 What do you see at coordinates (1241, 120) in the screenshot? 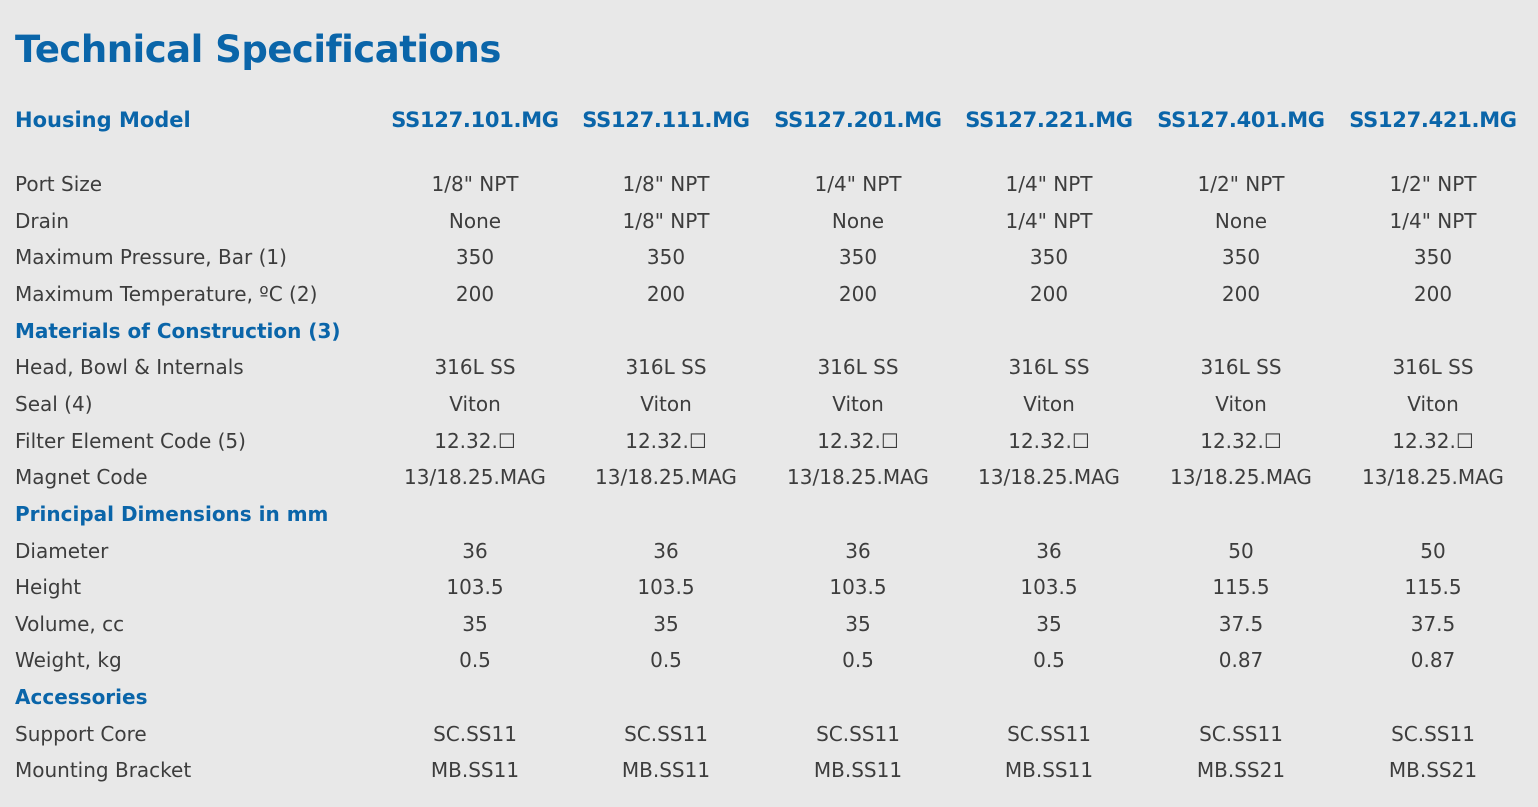
I see `model-header: SS127.401.MG` at bounding box center [1241, 120].